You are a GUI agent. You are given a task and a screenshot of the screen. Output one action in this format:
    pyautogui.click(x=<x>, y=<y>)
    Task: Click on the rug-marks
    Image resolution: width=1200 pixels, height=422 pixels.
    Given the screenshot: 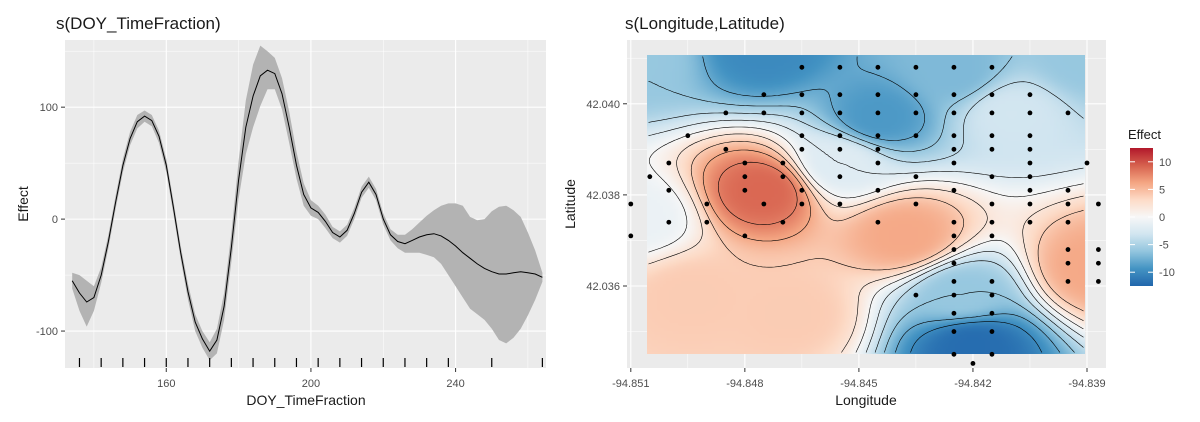 What is the action you would take?
    pyautogui.click(x=310, y=362)
    